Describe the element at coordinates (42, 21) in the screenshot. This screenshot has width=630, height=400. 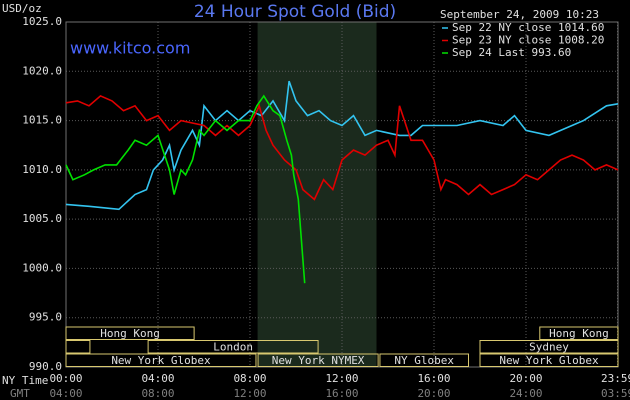
I see `y-tick-label: 1025.0` at that location.